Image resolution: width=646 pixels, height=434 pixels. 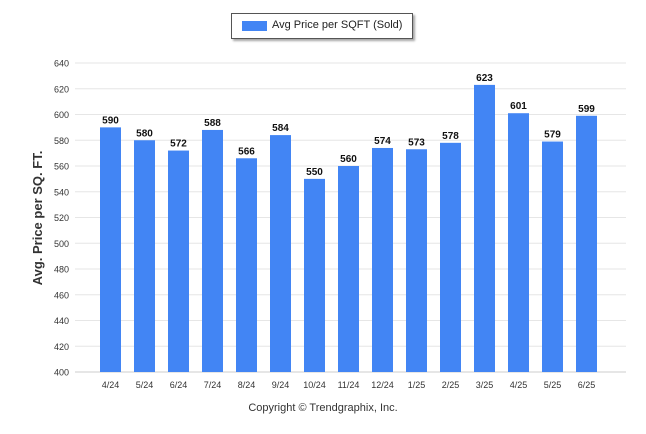 I want to click on data-label: 588, so click(x=212, y=123).